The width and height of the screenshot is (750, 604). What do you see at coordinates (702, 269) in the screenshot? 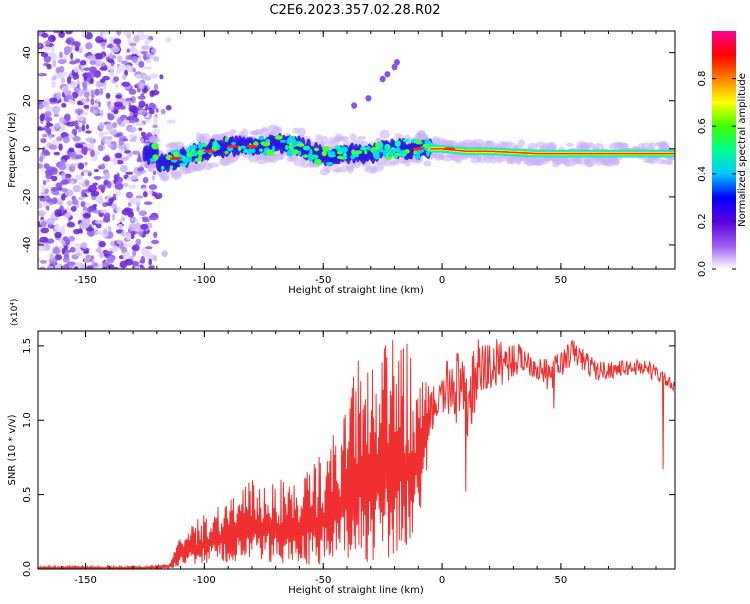
I see `colorbar-tick-label: 0.0` at bounding box center [702, 269].